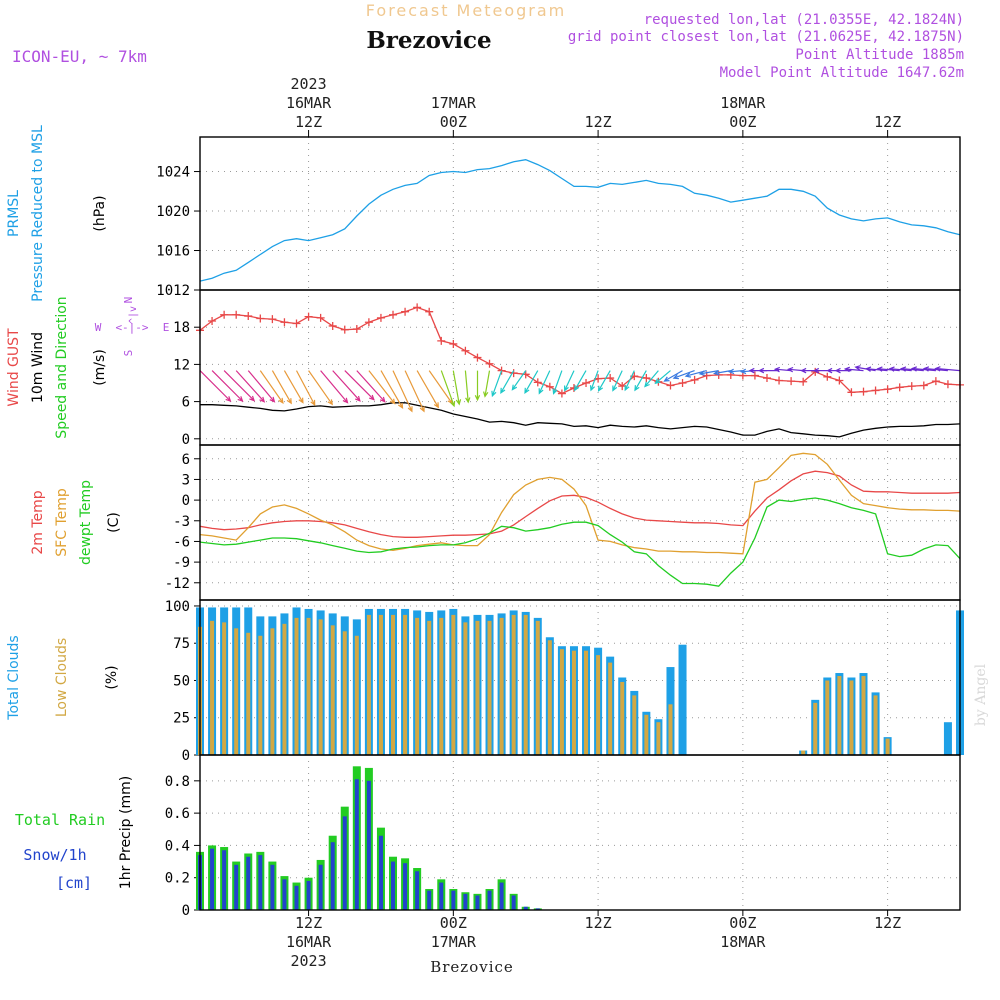  I want to click on bottom-time-label: 17MAR, so click(454, 942).